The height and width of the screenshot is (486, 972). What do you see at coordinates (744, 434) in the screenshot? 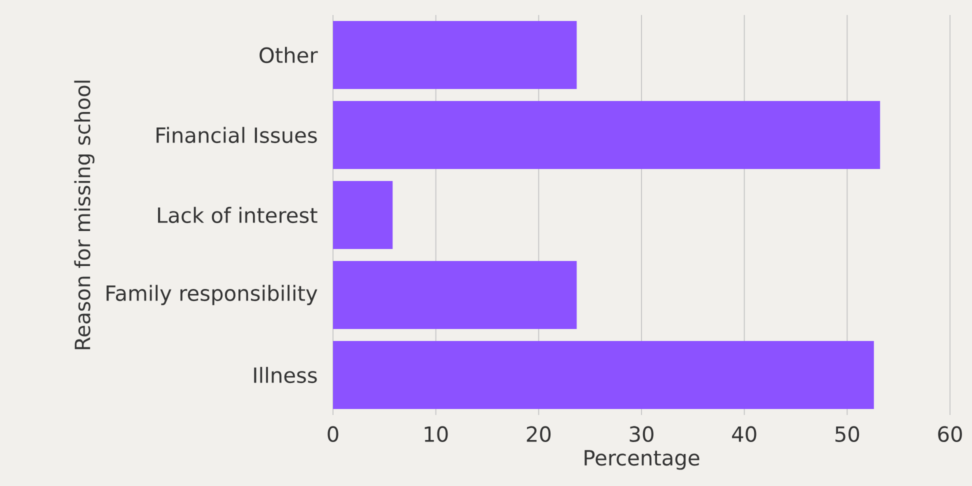
I see `x-tick-label: 40` at bounding box center [744, 434].